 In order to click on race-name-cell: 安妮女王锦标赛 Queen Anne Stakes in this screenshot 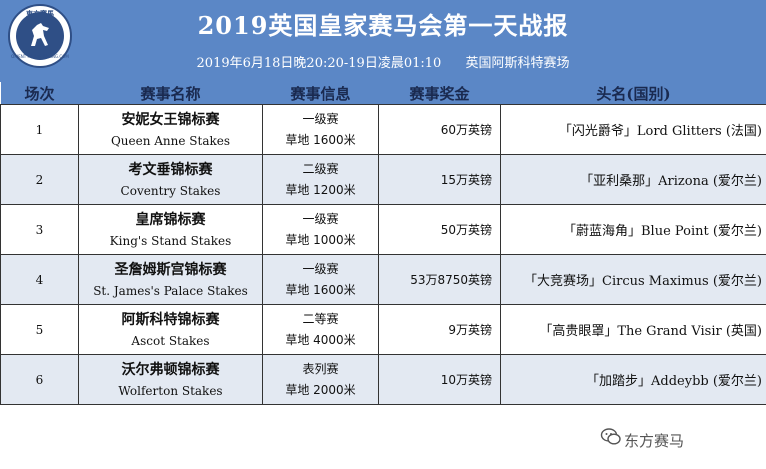, I will do `click(170, 129)`.